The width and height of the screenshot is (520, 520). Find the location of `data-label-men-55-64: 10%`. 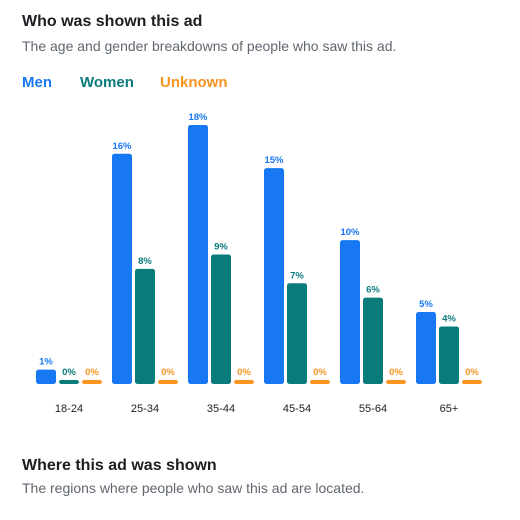

data-label-men-55-64: 10% is located at coordinates (350, 232).